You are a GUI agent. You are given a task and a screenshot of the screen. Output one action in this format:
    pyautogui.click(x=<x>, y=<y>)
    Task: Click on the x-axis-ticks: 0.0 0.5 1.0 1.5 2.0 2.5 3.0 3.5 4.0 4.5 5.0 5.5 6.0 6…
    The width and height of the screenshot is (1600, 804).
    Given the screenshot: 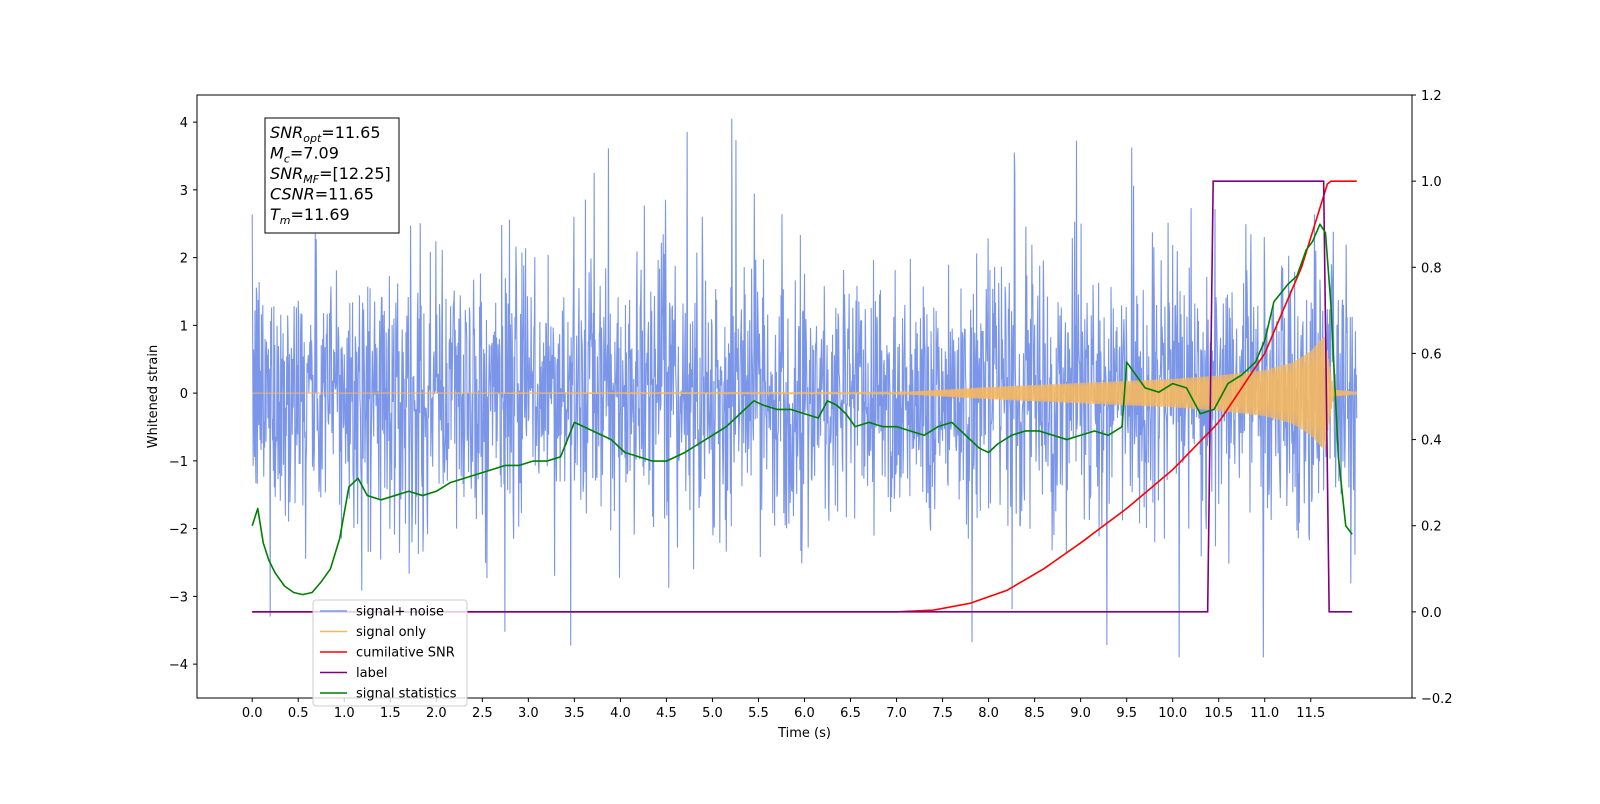 What is the action you would take?
    pyautogui.click(x=783, y=709)
    